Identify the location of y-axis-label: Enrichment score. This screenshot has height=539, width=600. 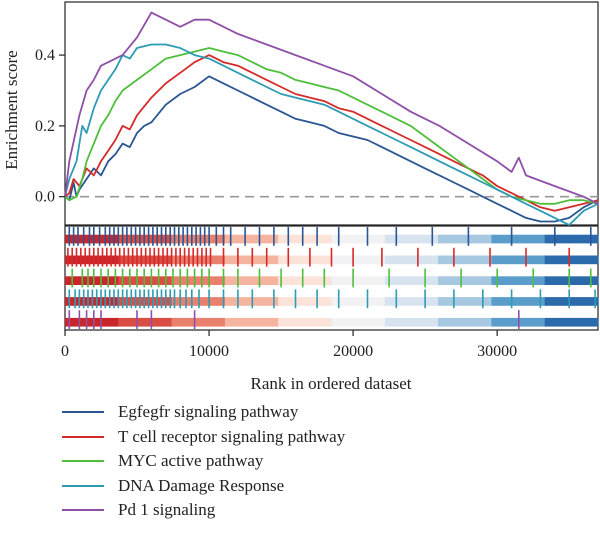
(11, 109).